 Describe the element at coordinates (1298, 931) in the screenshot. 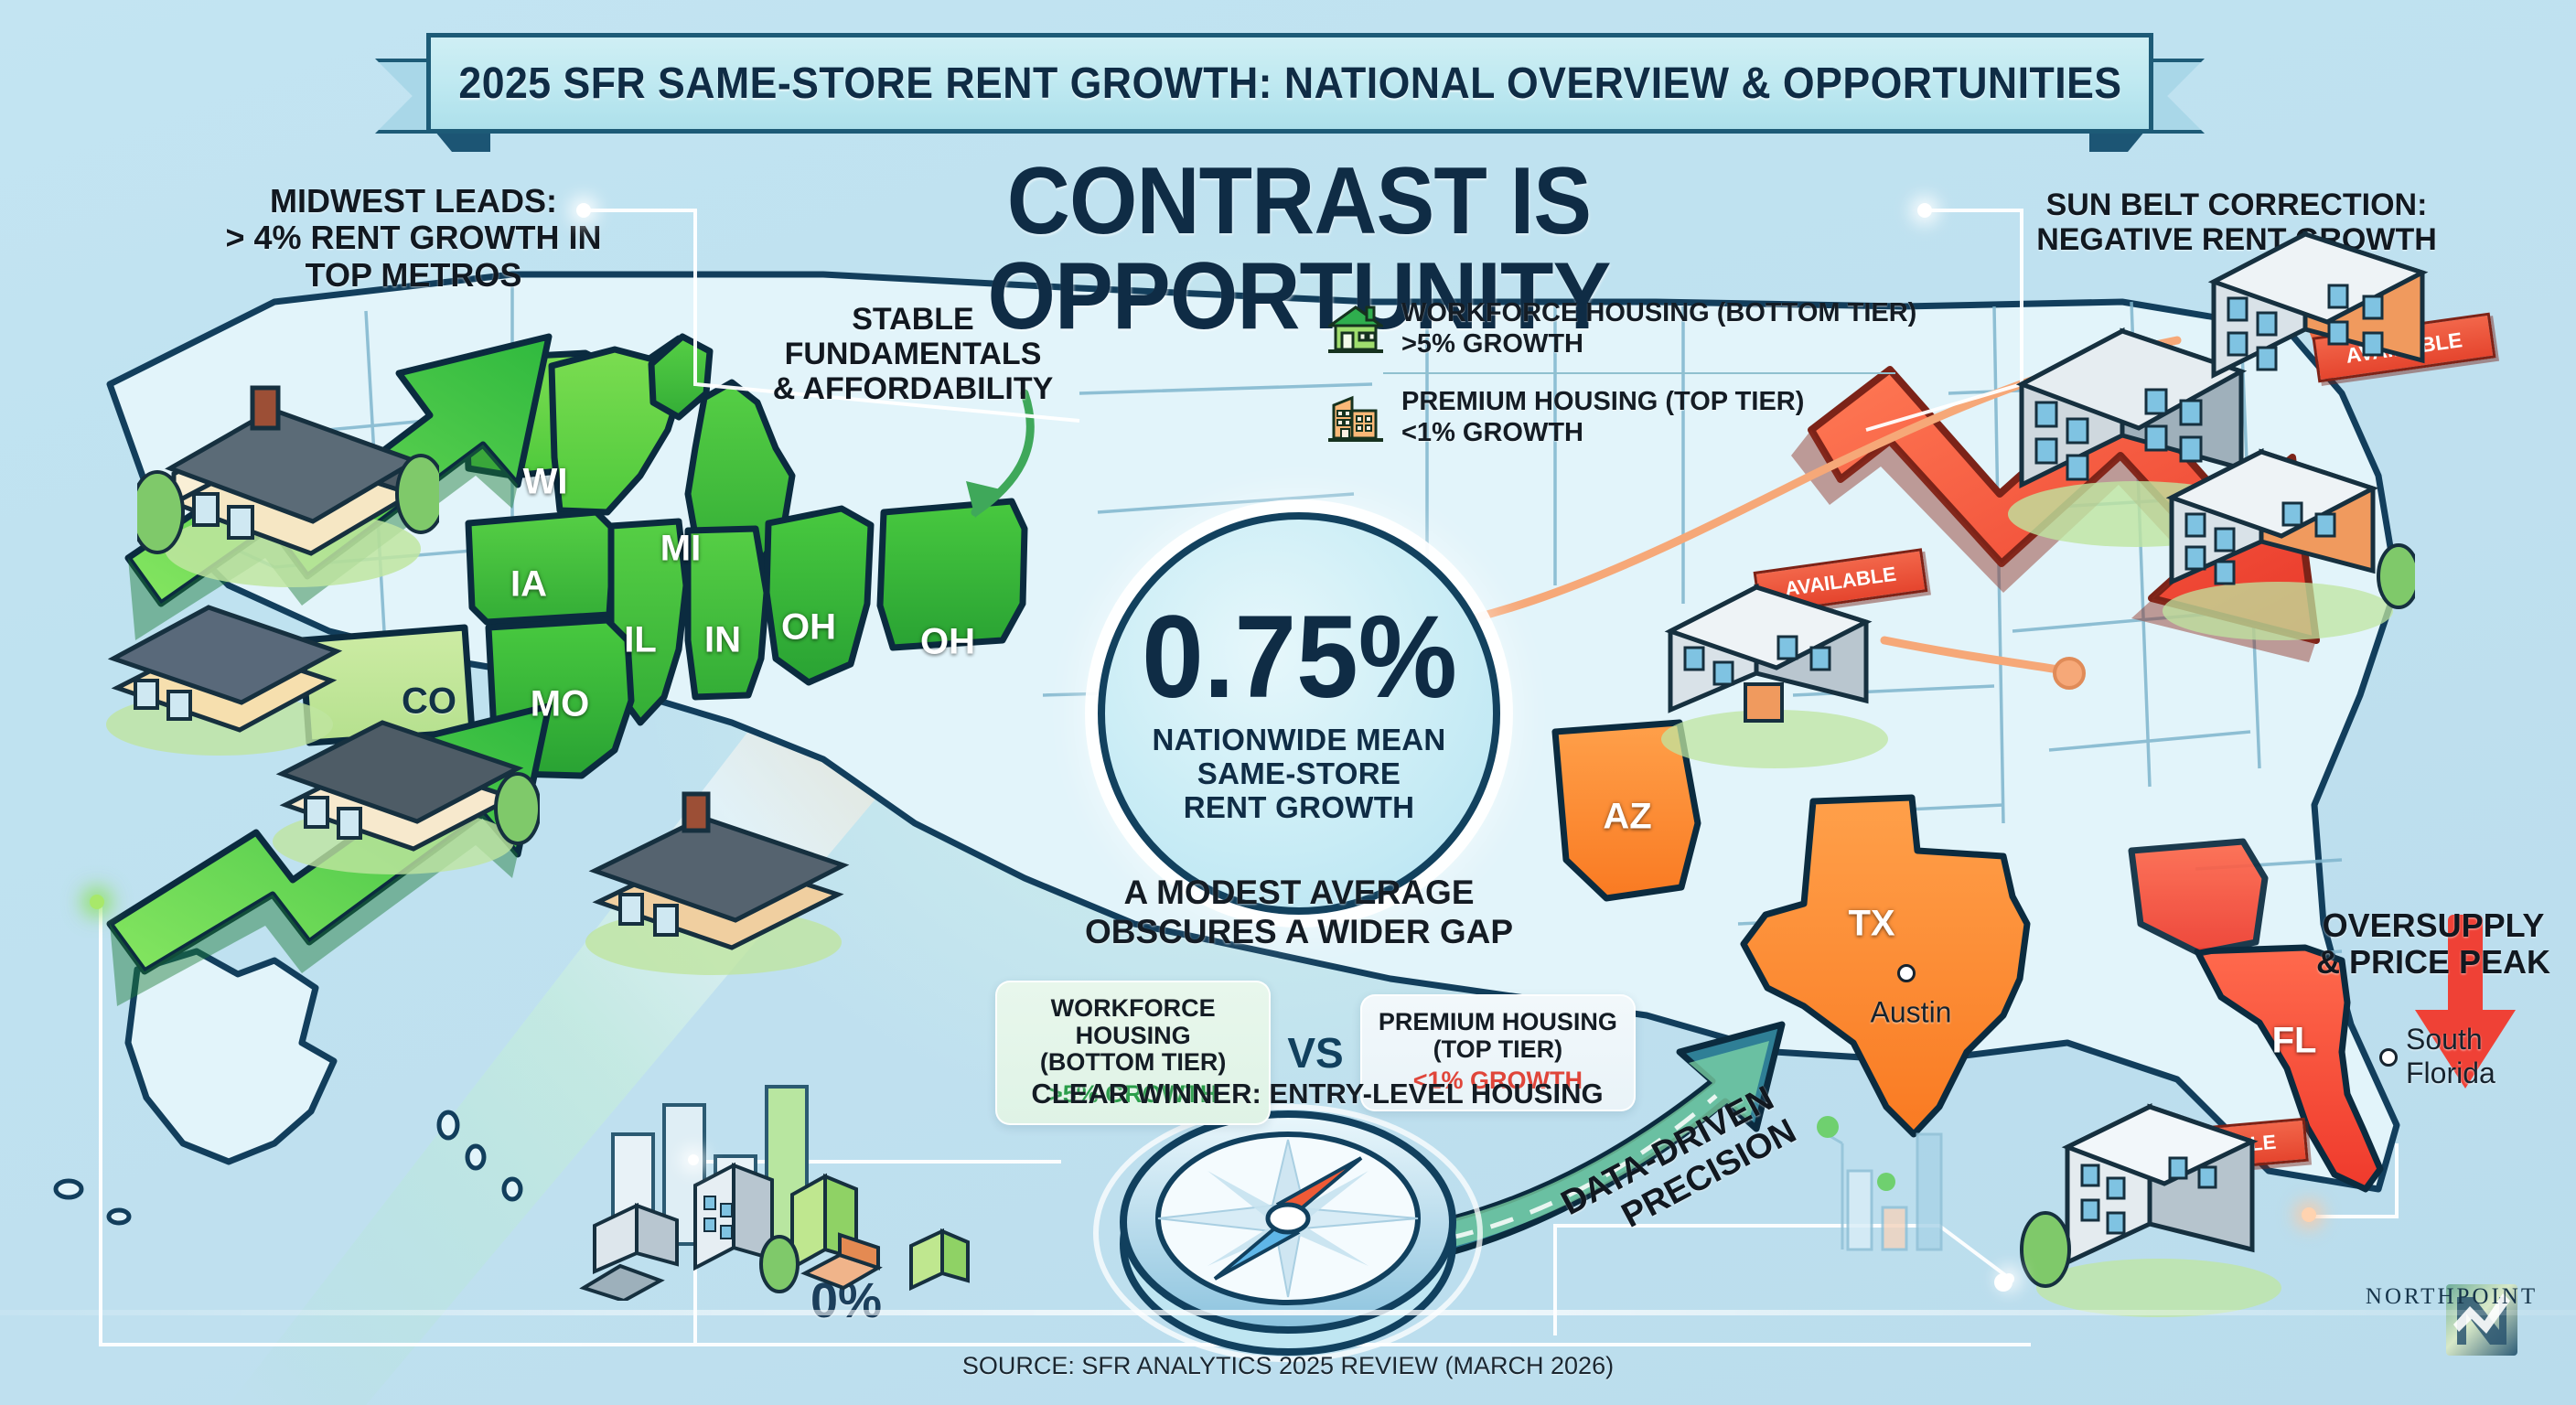

I see `comparison-heading-line2: OBSCURES A WIDER GAP` at that location.